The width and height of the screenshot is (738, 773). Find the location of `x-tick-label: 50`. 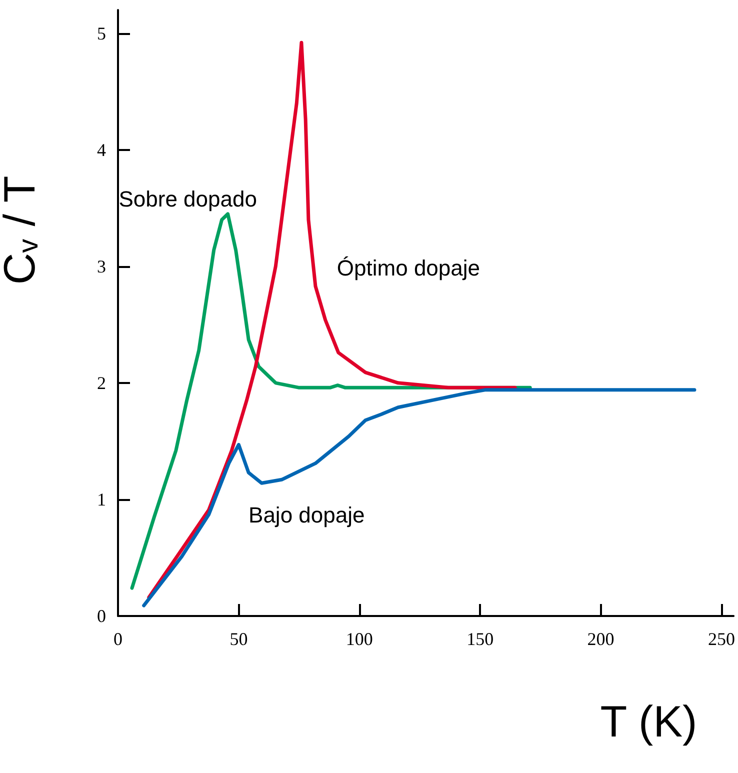

x-tick-label: 50 is located at coordinates (239, 639).